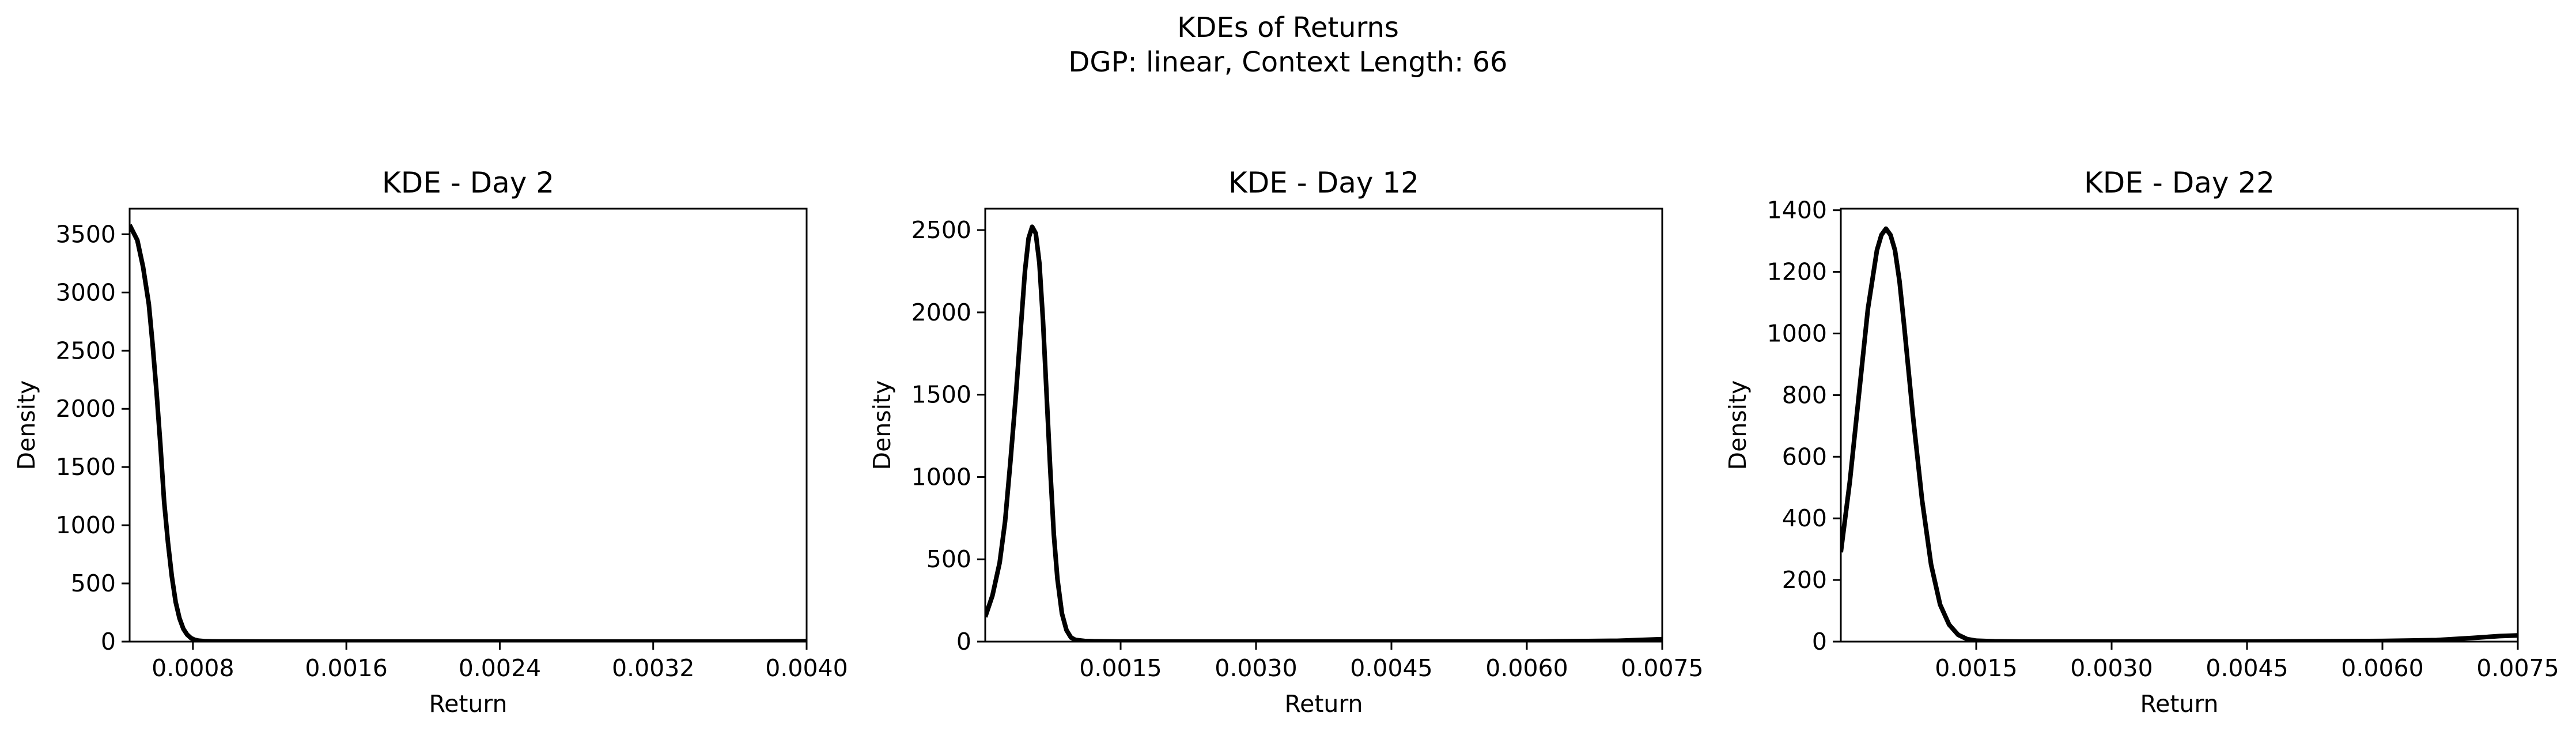 The height and width of the screenshot is (735, 2576). I want to click on y-tick-label: 200, so click(1804, 580).